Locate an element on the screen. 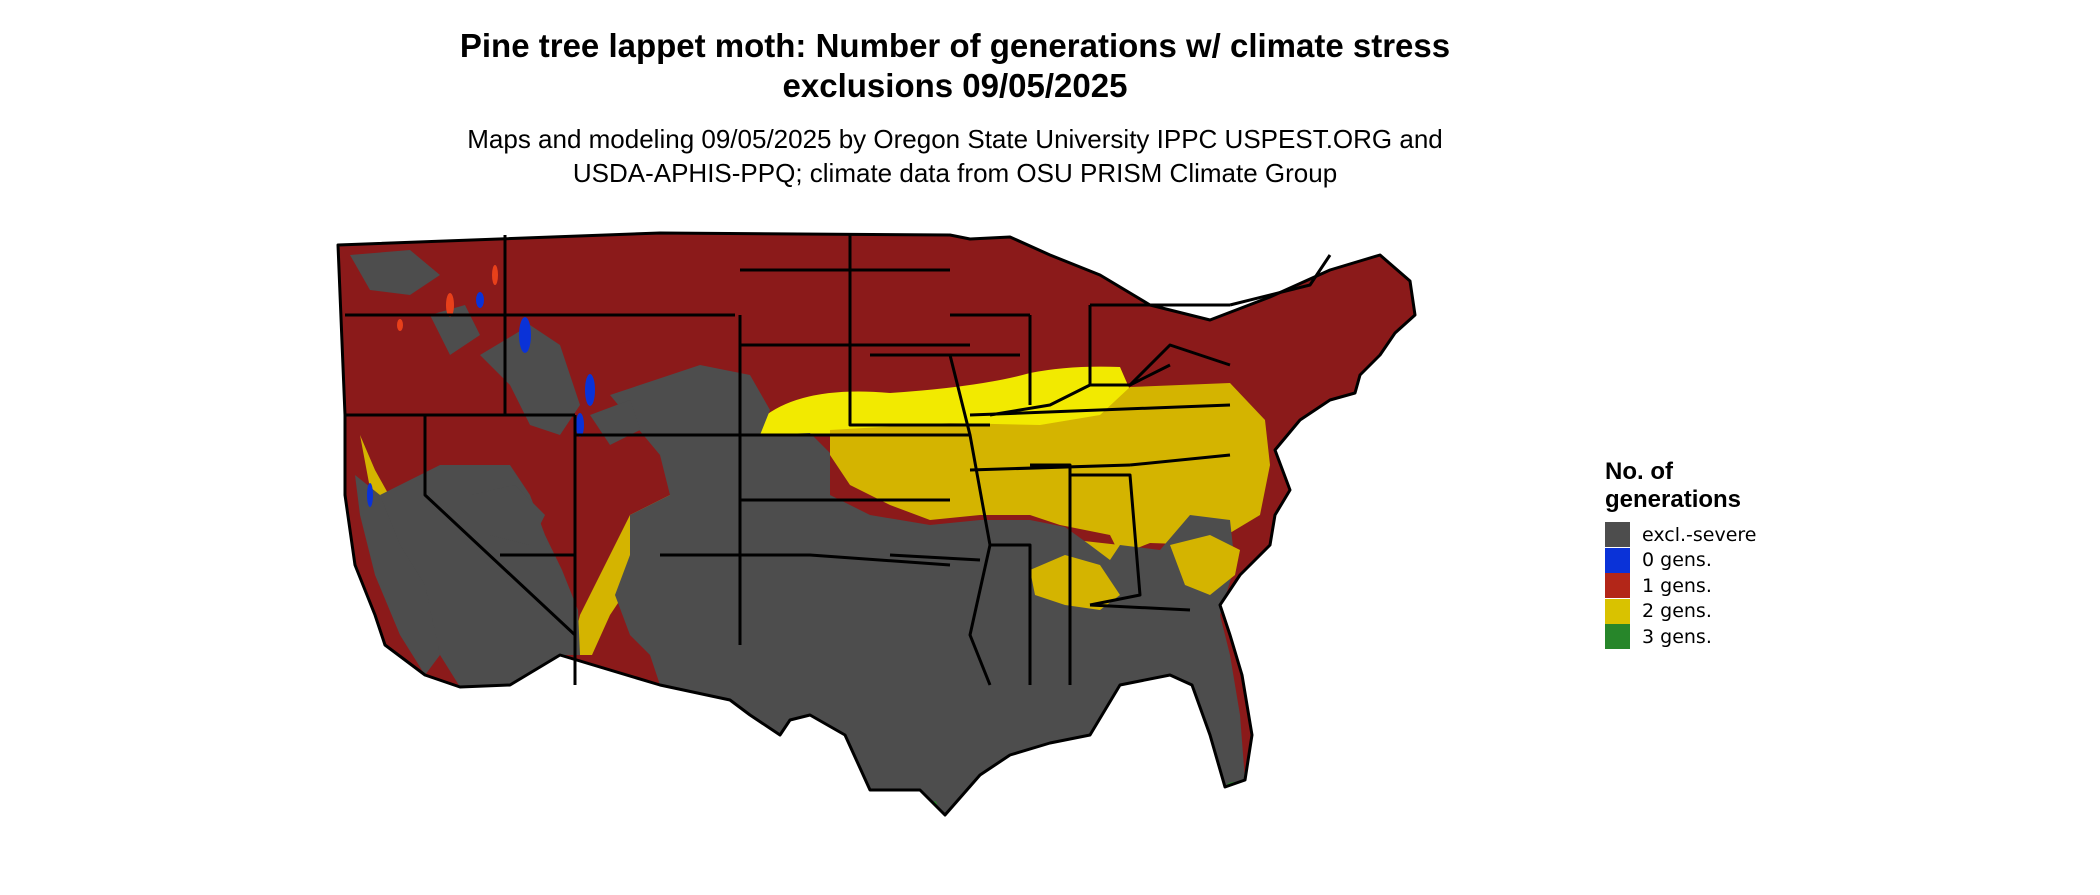 Image resolution: width=2100 pixels, height=895 pixels. legend-item: 3 gens. is located at coordinates (1695, 637).